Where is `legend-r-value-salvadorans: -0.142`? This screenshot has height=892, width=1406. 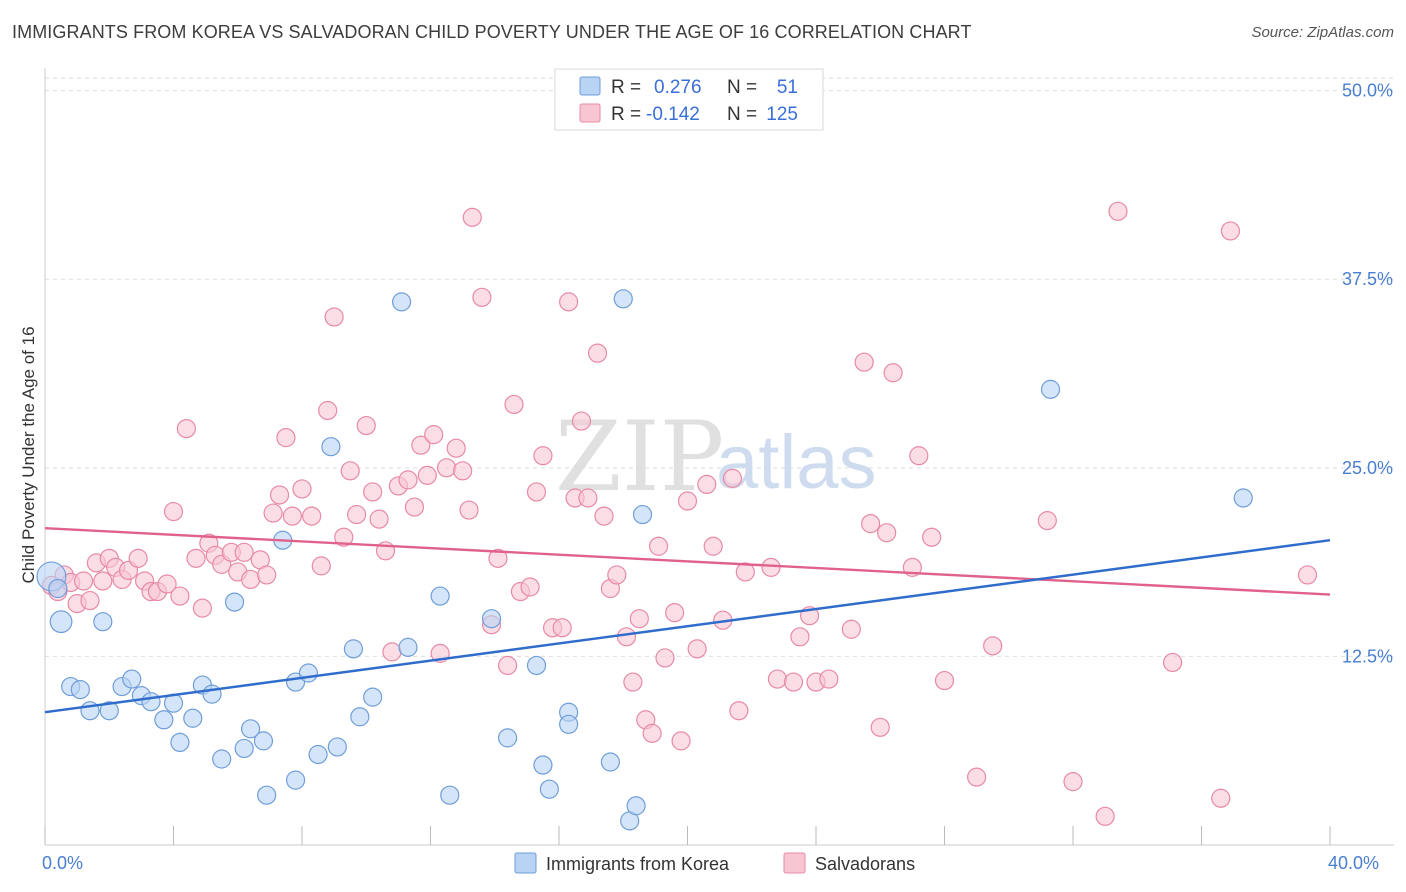
legend-r-value-salvadorans: -0.142 is located at coordinates (673, 114).